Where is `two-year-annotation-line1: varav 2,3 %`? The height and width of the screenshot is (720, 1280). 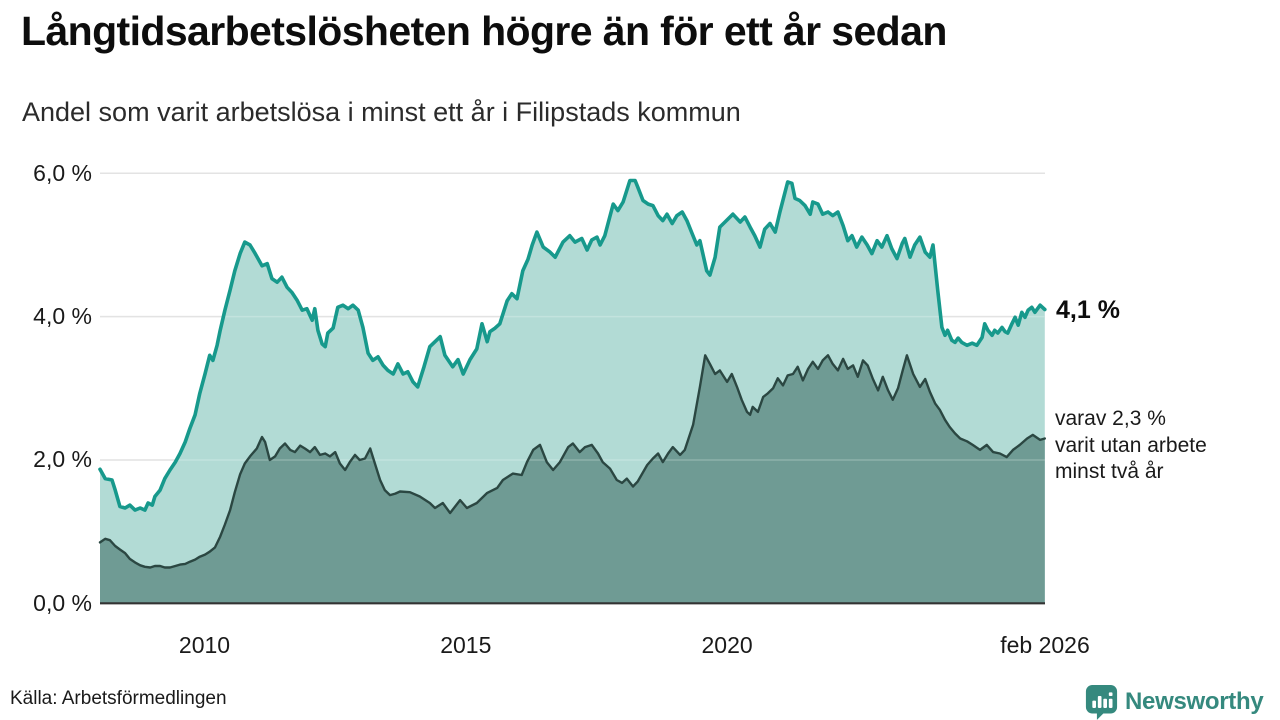 two-year-annotation-line1: varav 2,3 % is located at coordinates (1110, 418).